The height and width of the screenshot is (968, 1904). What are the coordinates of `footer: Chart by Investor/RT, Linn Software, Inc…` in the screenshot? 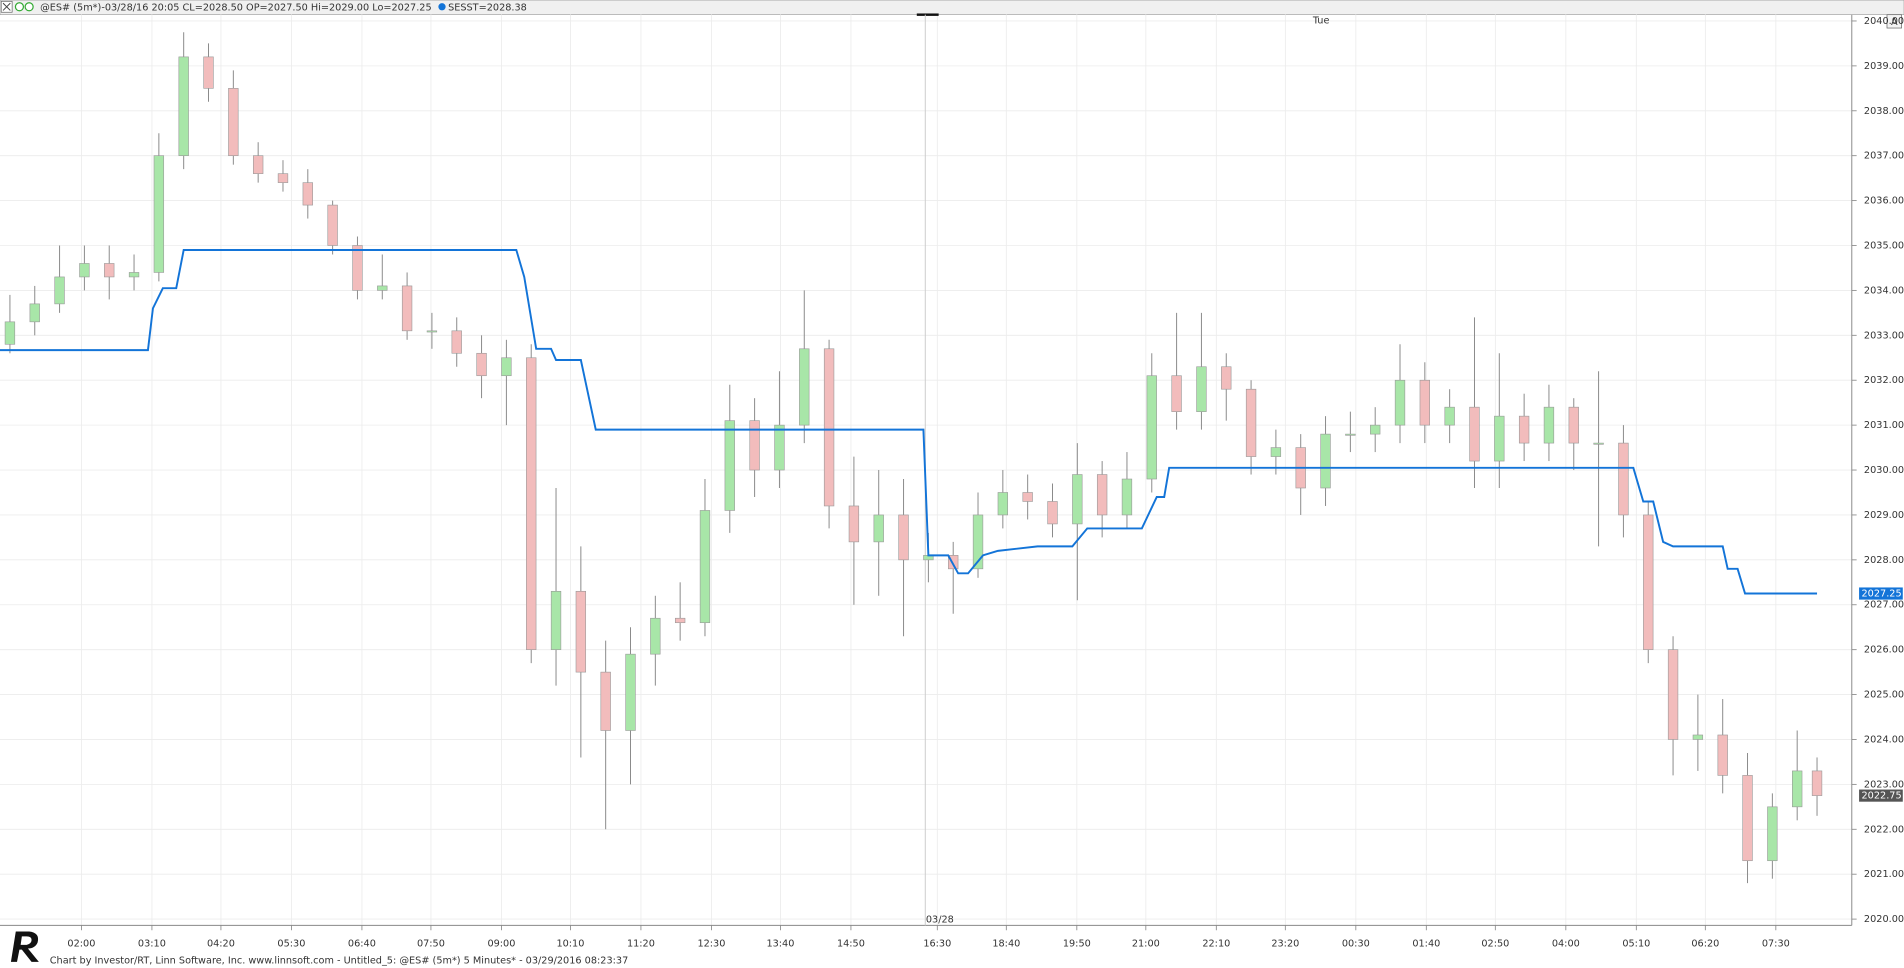 It's located at (339, 961).